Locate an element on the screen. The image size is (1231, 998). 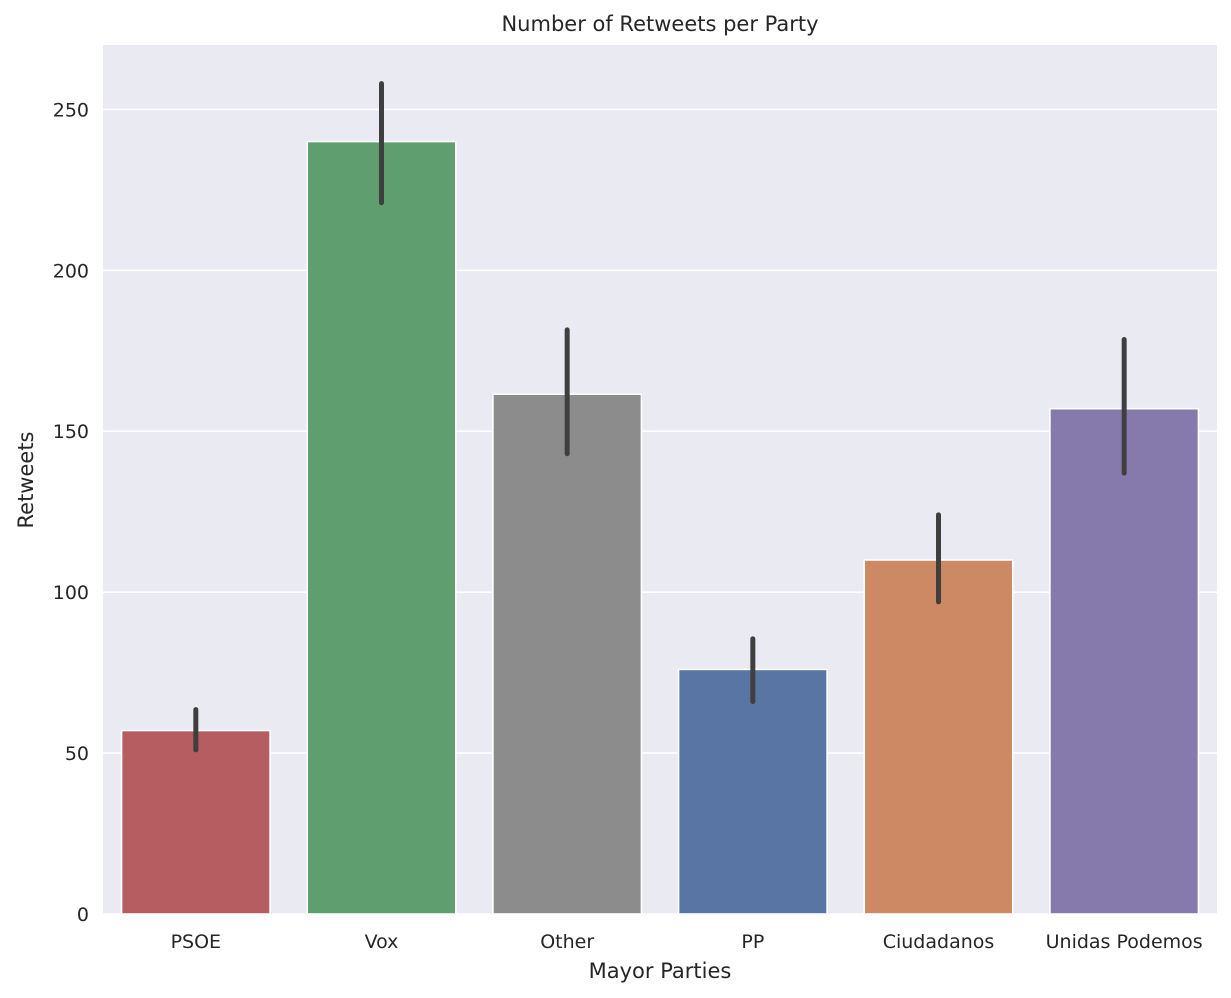
bar-ciudadanos is located at coordinates (938, 737).